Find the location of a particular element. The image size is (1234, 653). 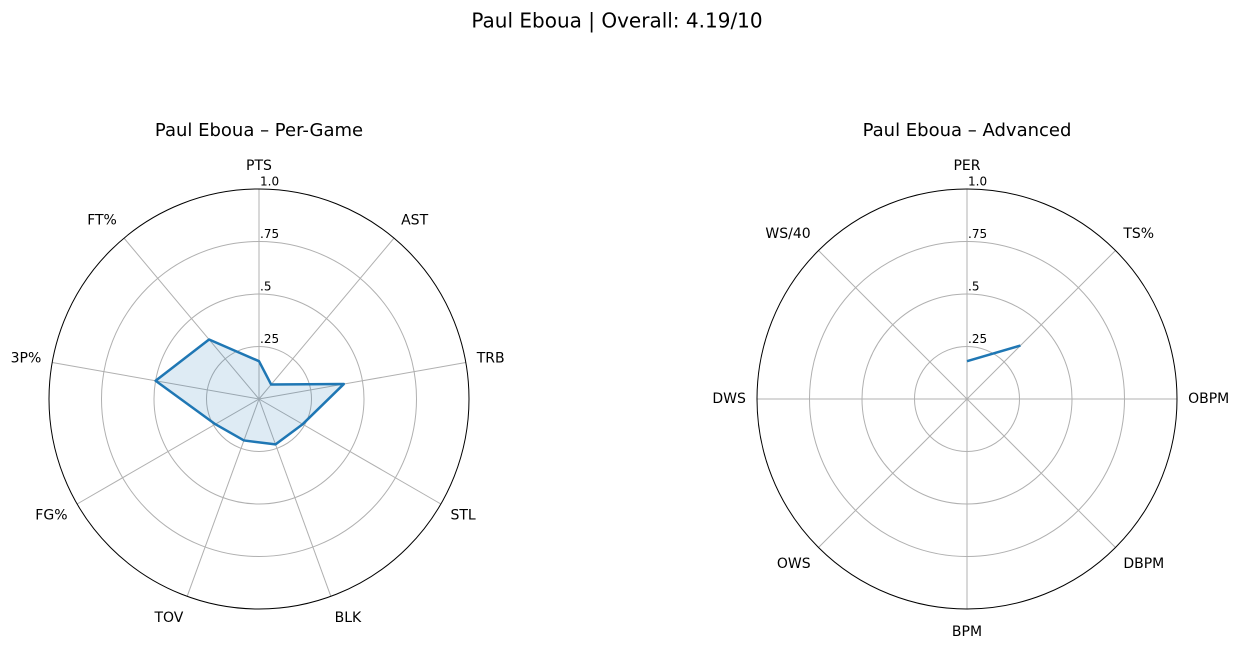

category-label: WS/40 is located at coordinates (787, 234).